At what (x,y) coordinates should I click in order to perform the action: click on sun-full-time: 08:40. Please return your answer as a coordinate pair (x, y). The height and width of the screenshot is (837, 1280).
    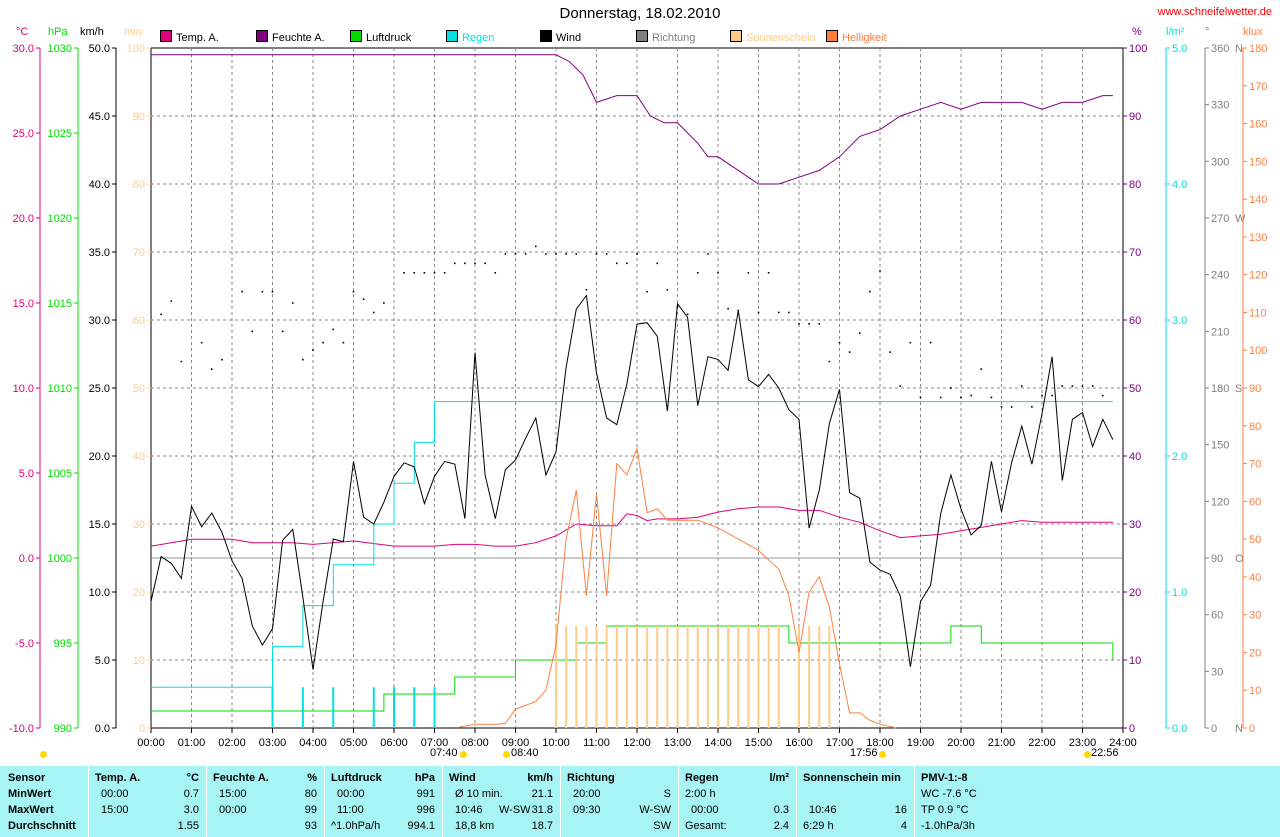
    Looking at the image, I should click on (525, 753).